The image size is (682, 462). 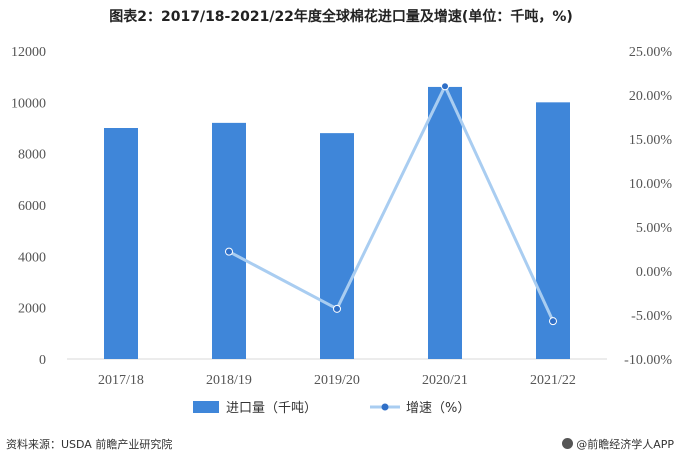 What do you see at coordinates (331, 408) in the screenshot?
I see `legend: 进口量（千吨） 增速（%）` at bounding box center [331, 408].